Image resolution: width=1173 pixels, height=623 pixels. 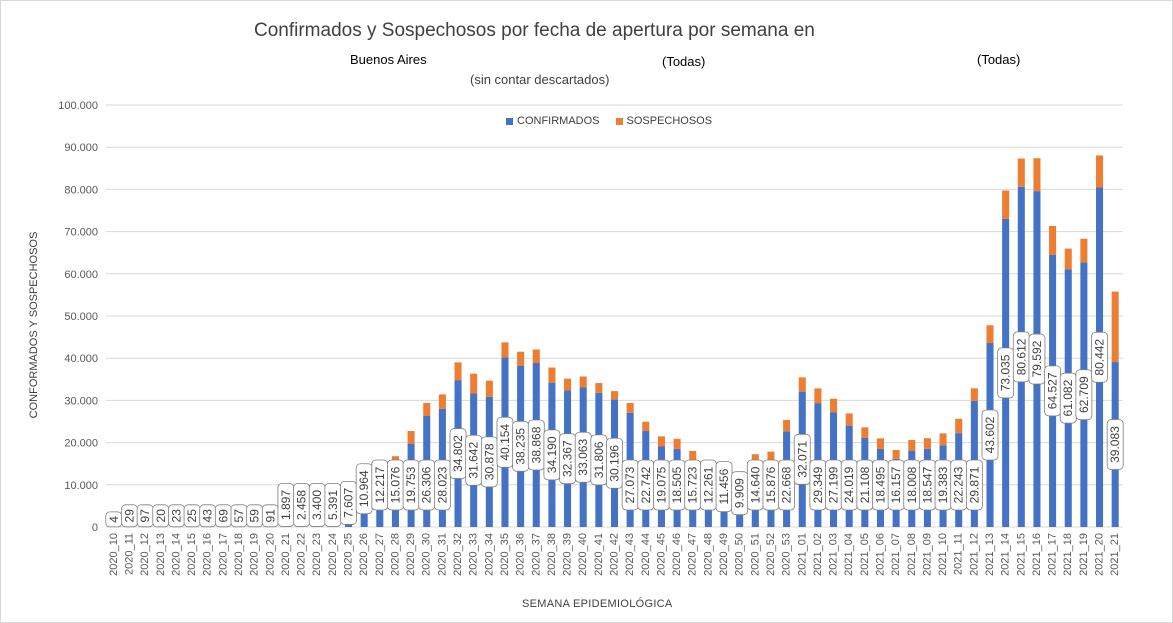 What do you see at coordinates (724, 486) in the screenshot?
I see `data-label-text: 11.456` at bounding box center [724, 486].